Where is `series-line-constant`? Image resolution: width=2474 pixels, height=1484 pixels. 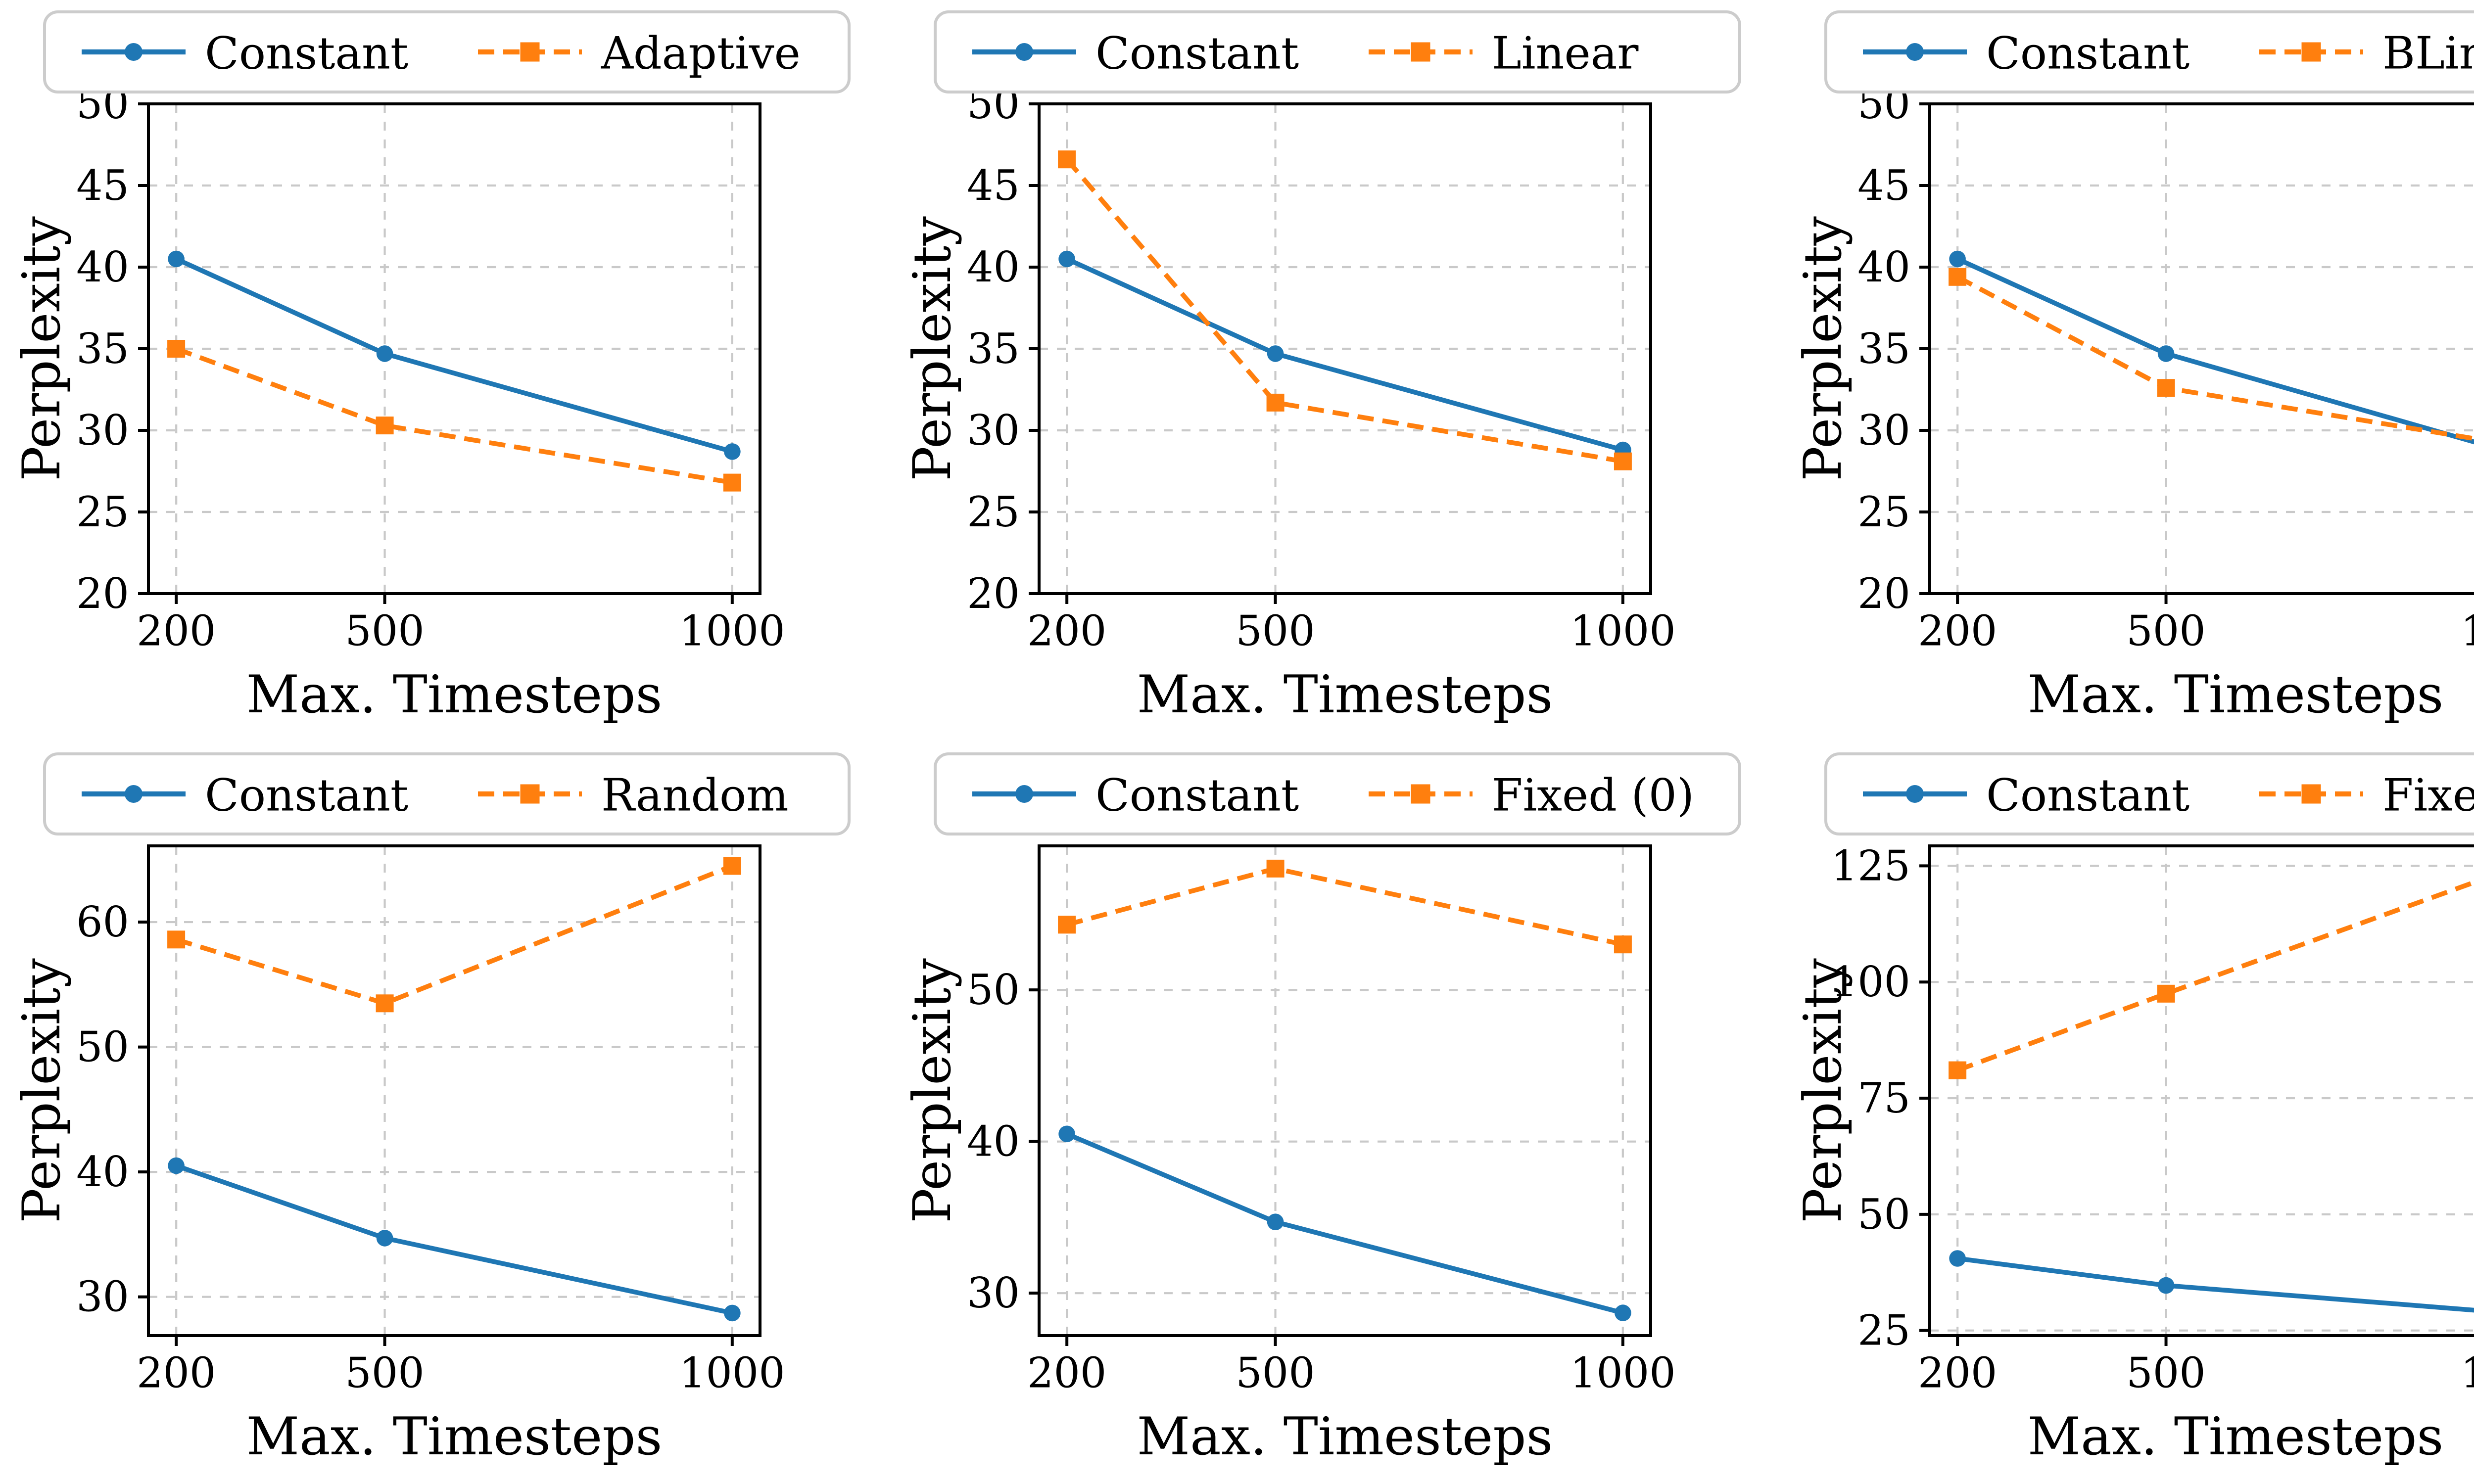 series-line-constant is located at coordinates (1345, 1223).